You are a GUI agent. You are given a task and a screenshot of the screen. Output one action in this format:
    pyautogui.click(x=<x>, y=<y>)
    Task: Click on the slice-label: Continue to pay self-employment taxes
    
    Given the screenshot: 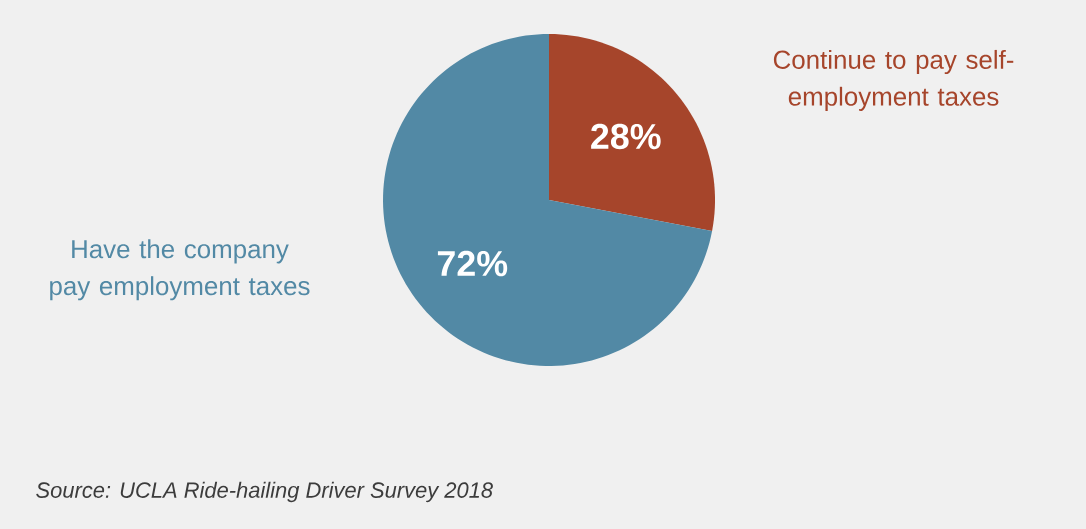 What is the action you would take?
    pyautogui.click(x=893, y=80)
    